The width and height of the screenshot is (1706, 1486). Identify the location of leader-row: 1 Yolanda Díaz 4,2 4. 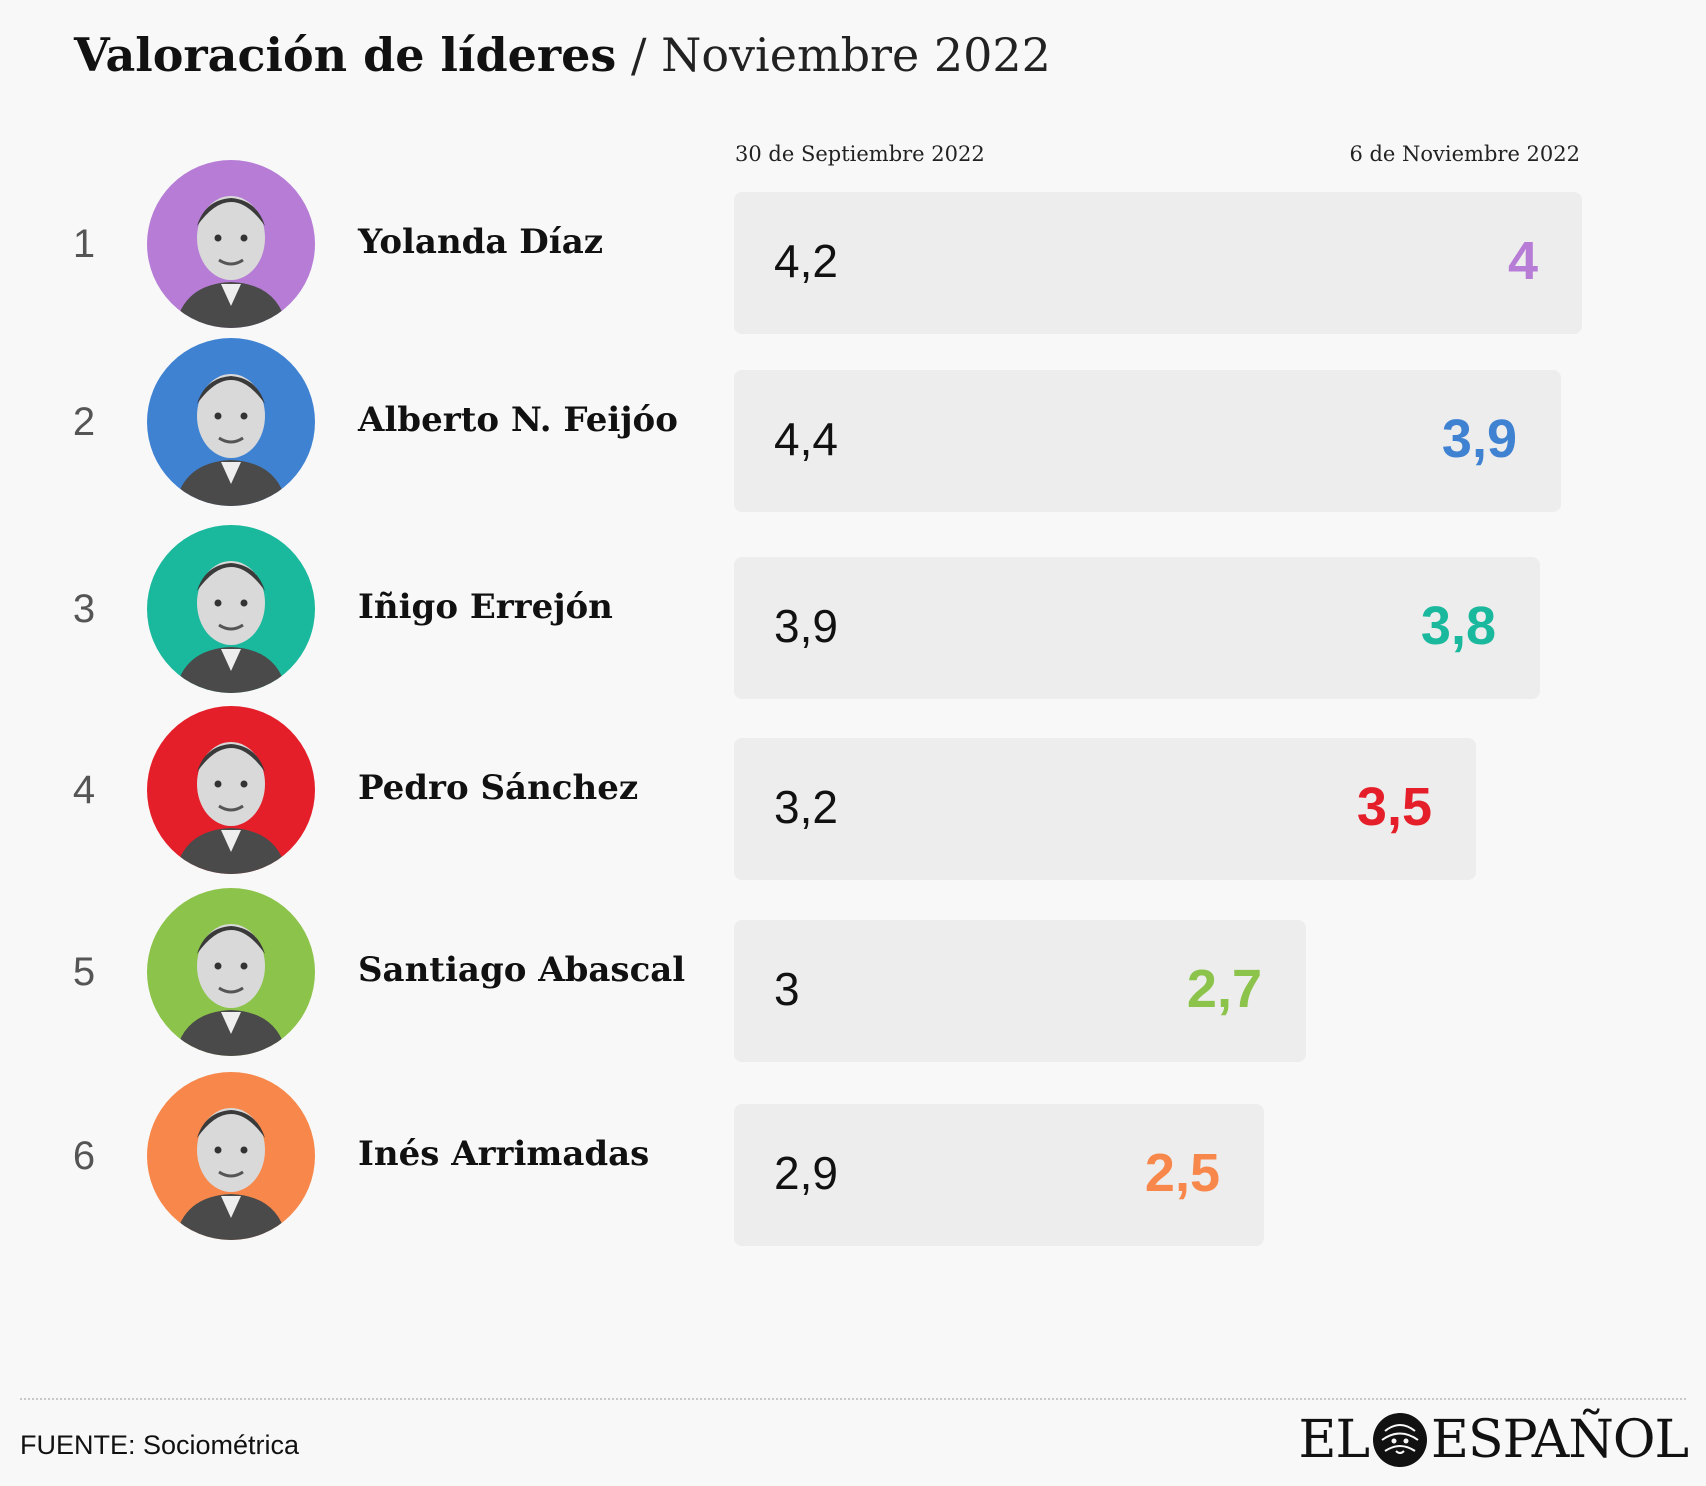
(853, 247).